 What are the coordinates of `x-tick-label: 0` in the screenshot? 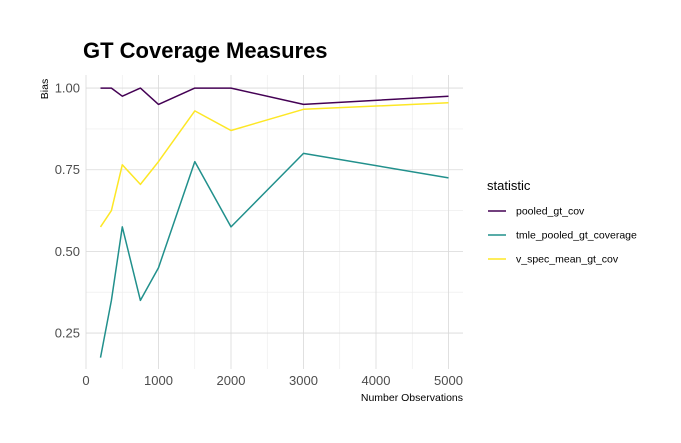 It's located at (85, 380).